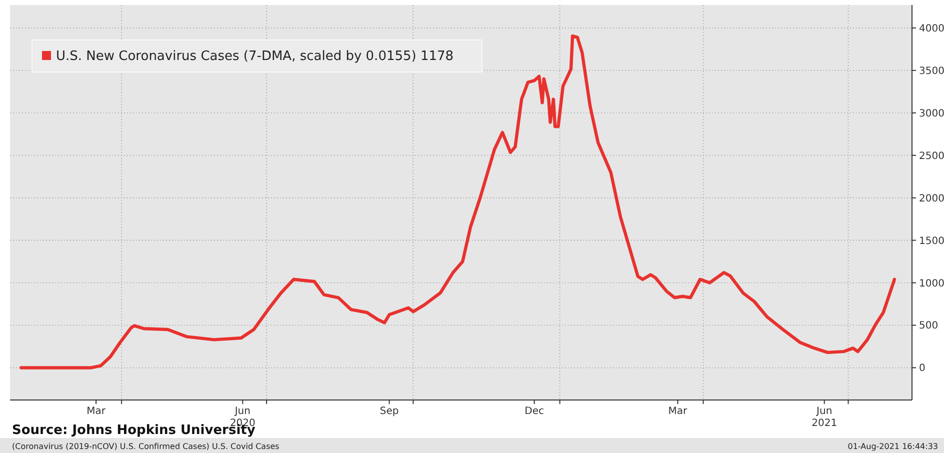  What do you see at coordinates (931, 114) in the screenshot?
I see `y-tick-label: 3000` at bounding box center [931, 114].